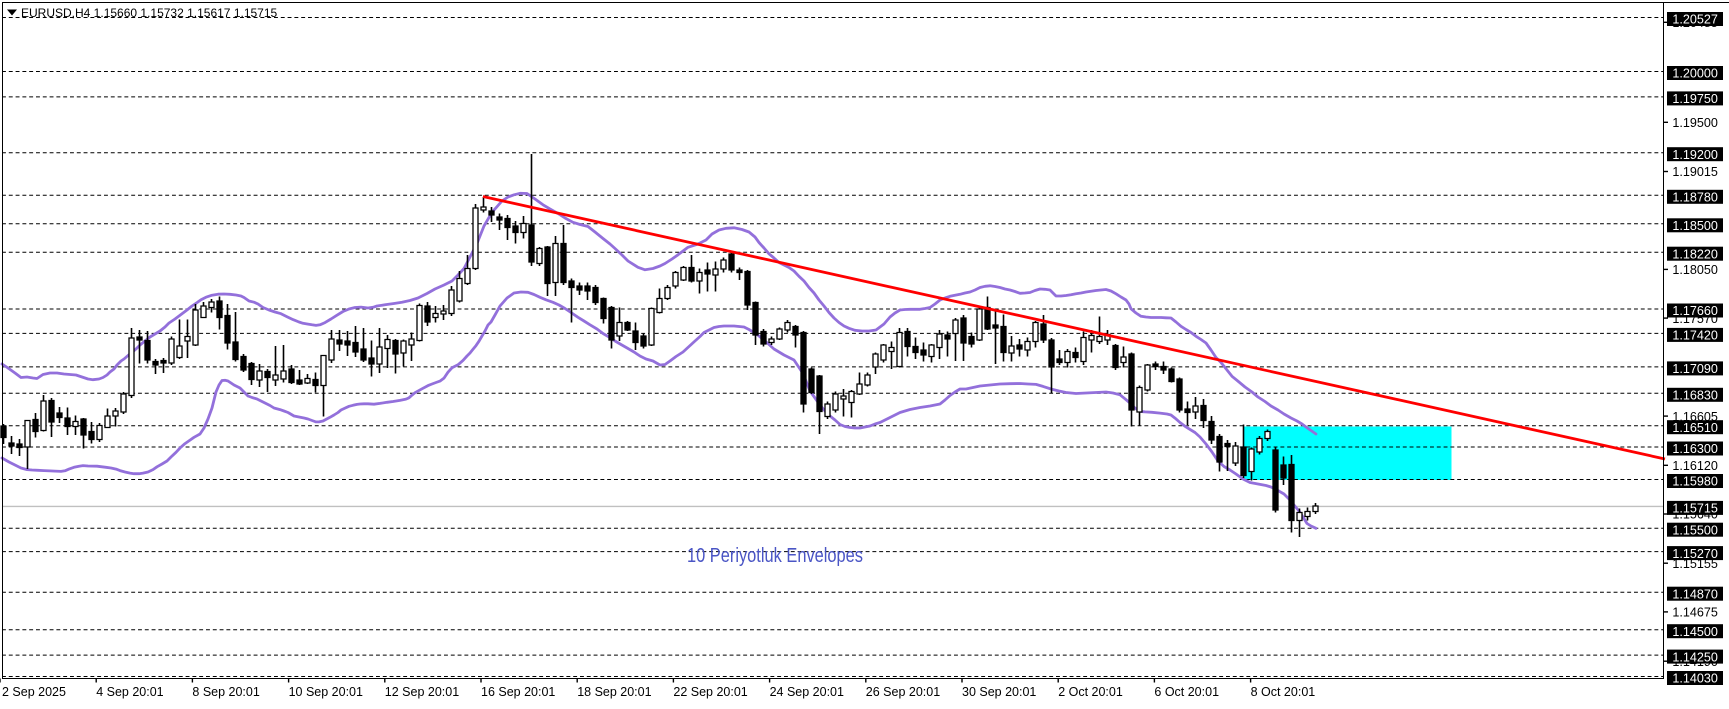 The height and width of the screenshot is (709, 1729). Describe the element at coordinates (999, 692) in the screenshot. I see `svg-text: 30 Sep 20:01` at that location.